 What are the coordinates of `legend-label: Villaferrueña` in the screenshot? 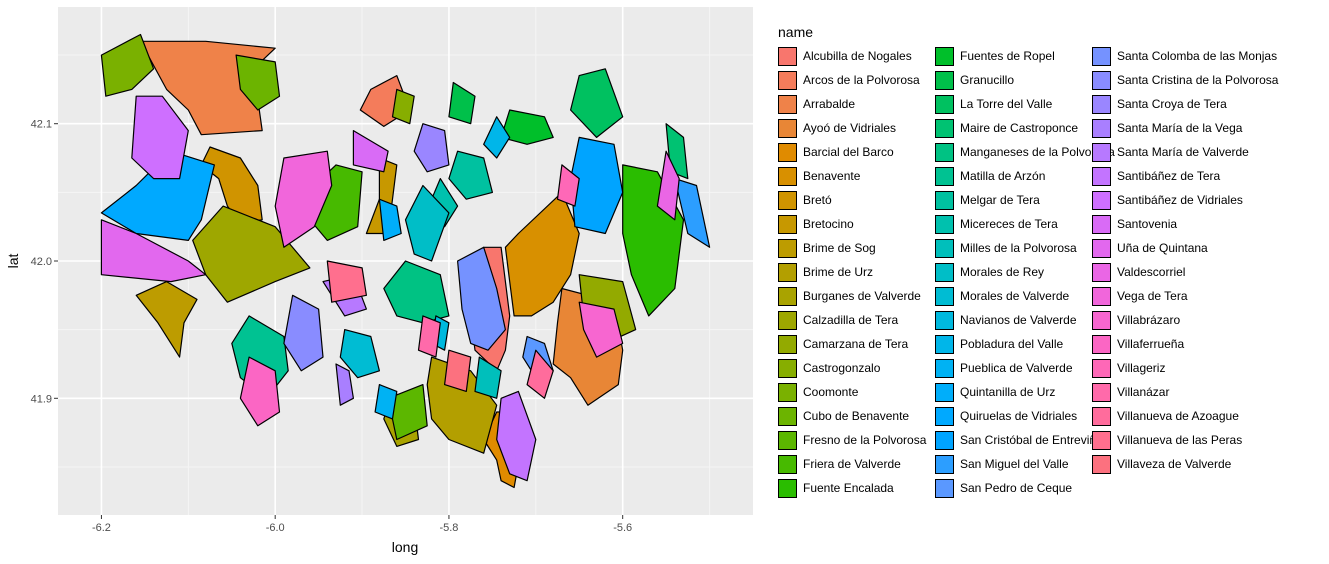 It's located at (1151, 344).